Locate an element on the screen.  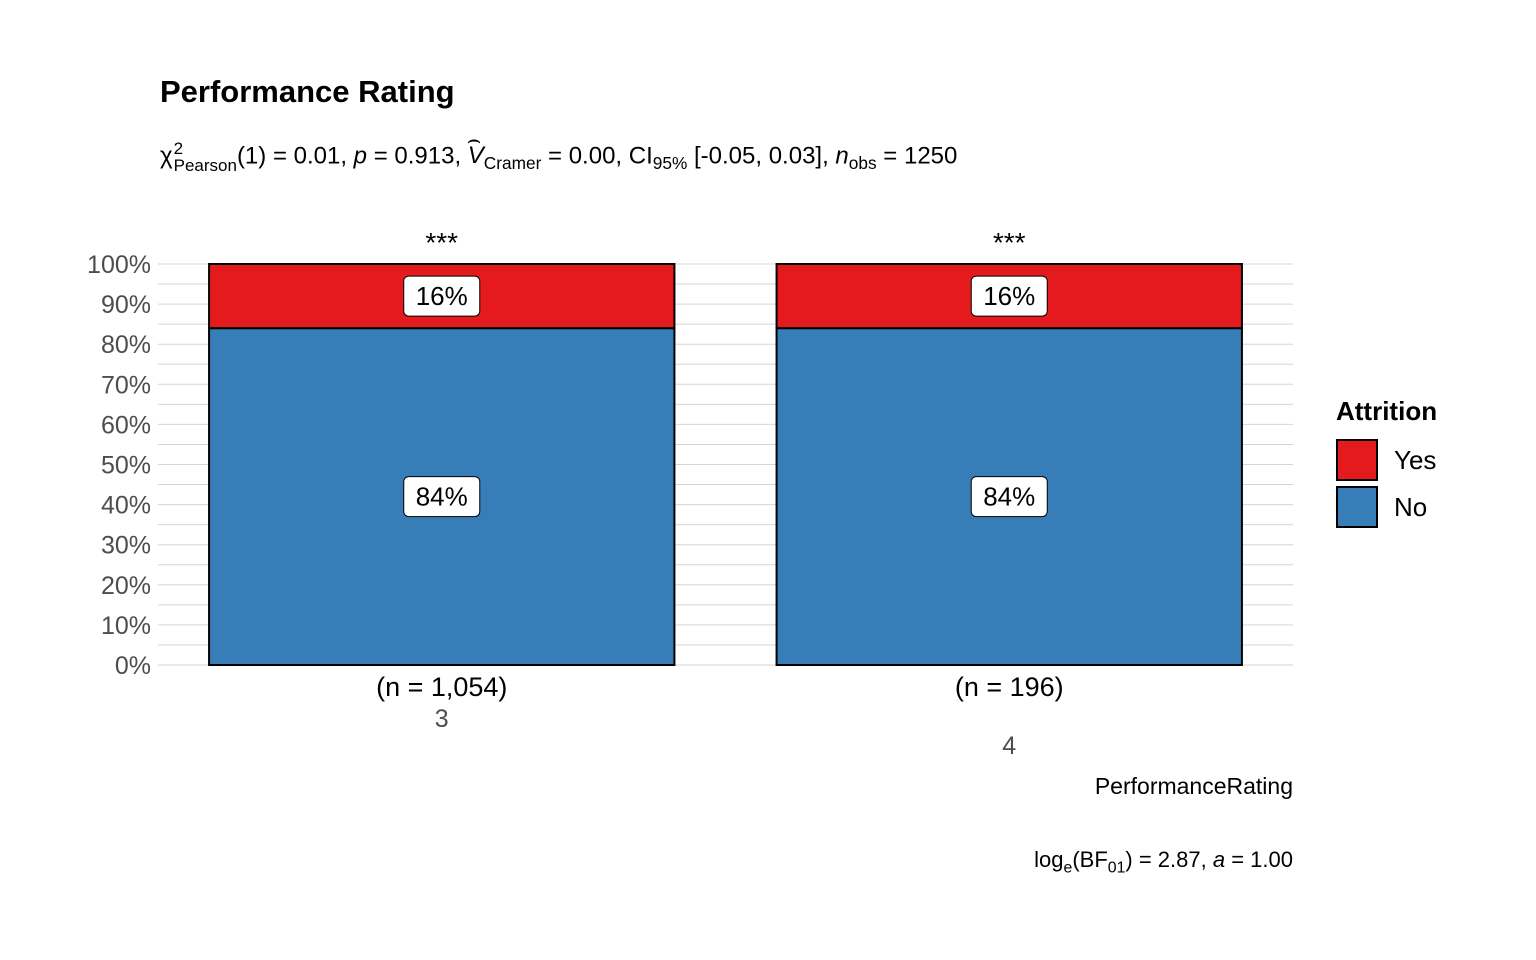
legend-label-no: No is located at coordinates (1411, 506).